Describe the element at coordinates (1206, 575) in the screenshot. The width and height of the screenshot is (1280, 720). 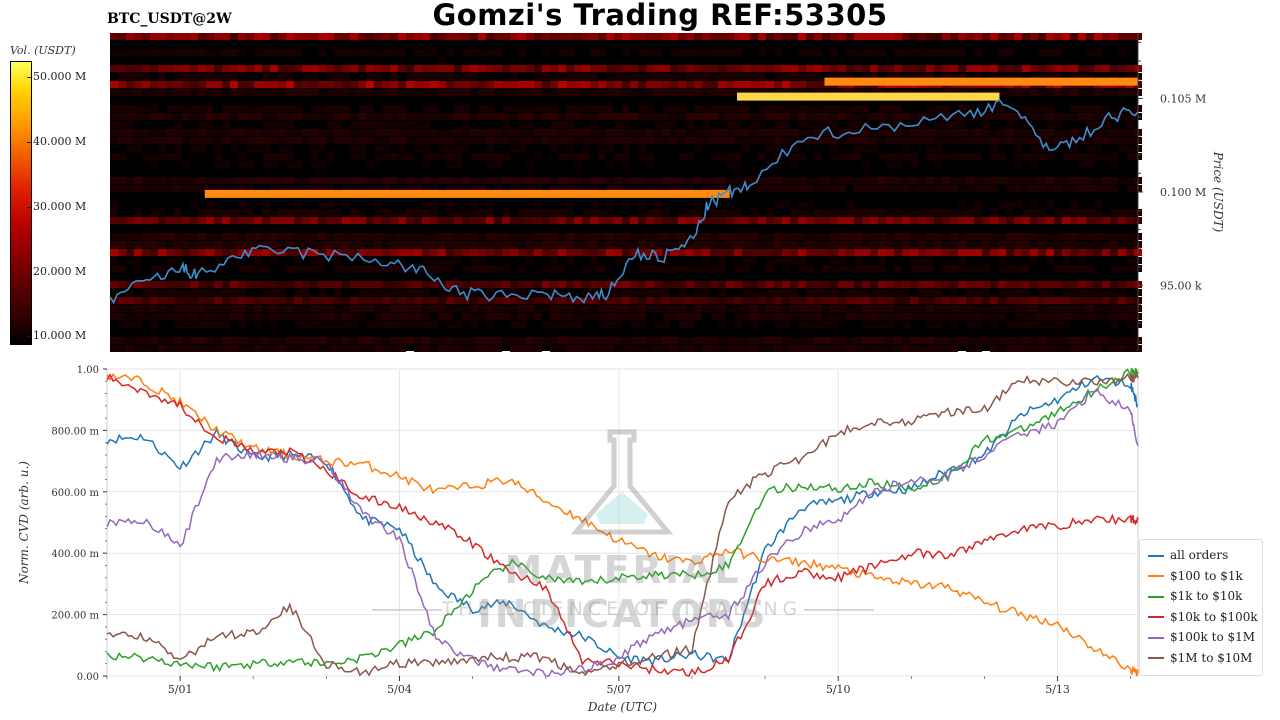
I see `legend-label: $100 to $1k` at that location.